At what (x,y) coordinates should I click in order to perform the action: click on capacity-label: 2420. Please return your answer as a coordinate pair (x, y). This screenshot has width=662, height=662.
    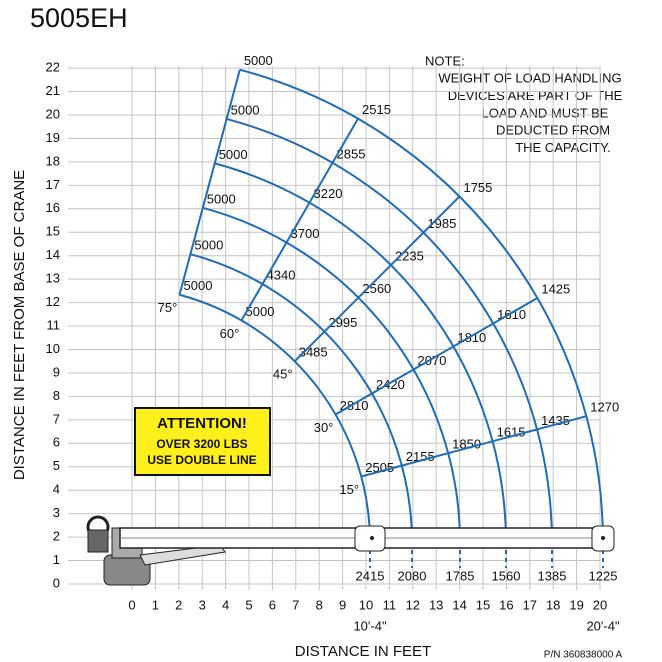
    Looking at the image, I should click on (390, 384).